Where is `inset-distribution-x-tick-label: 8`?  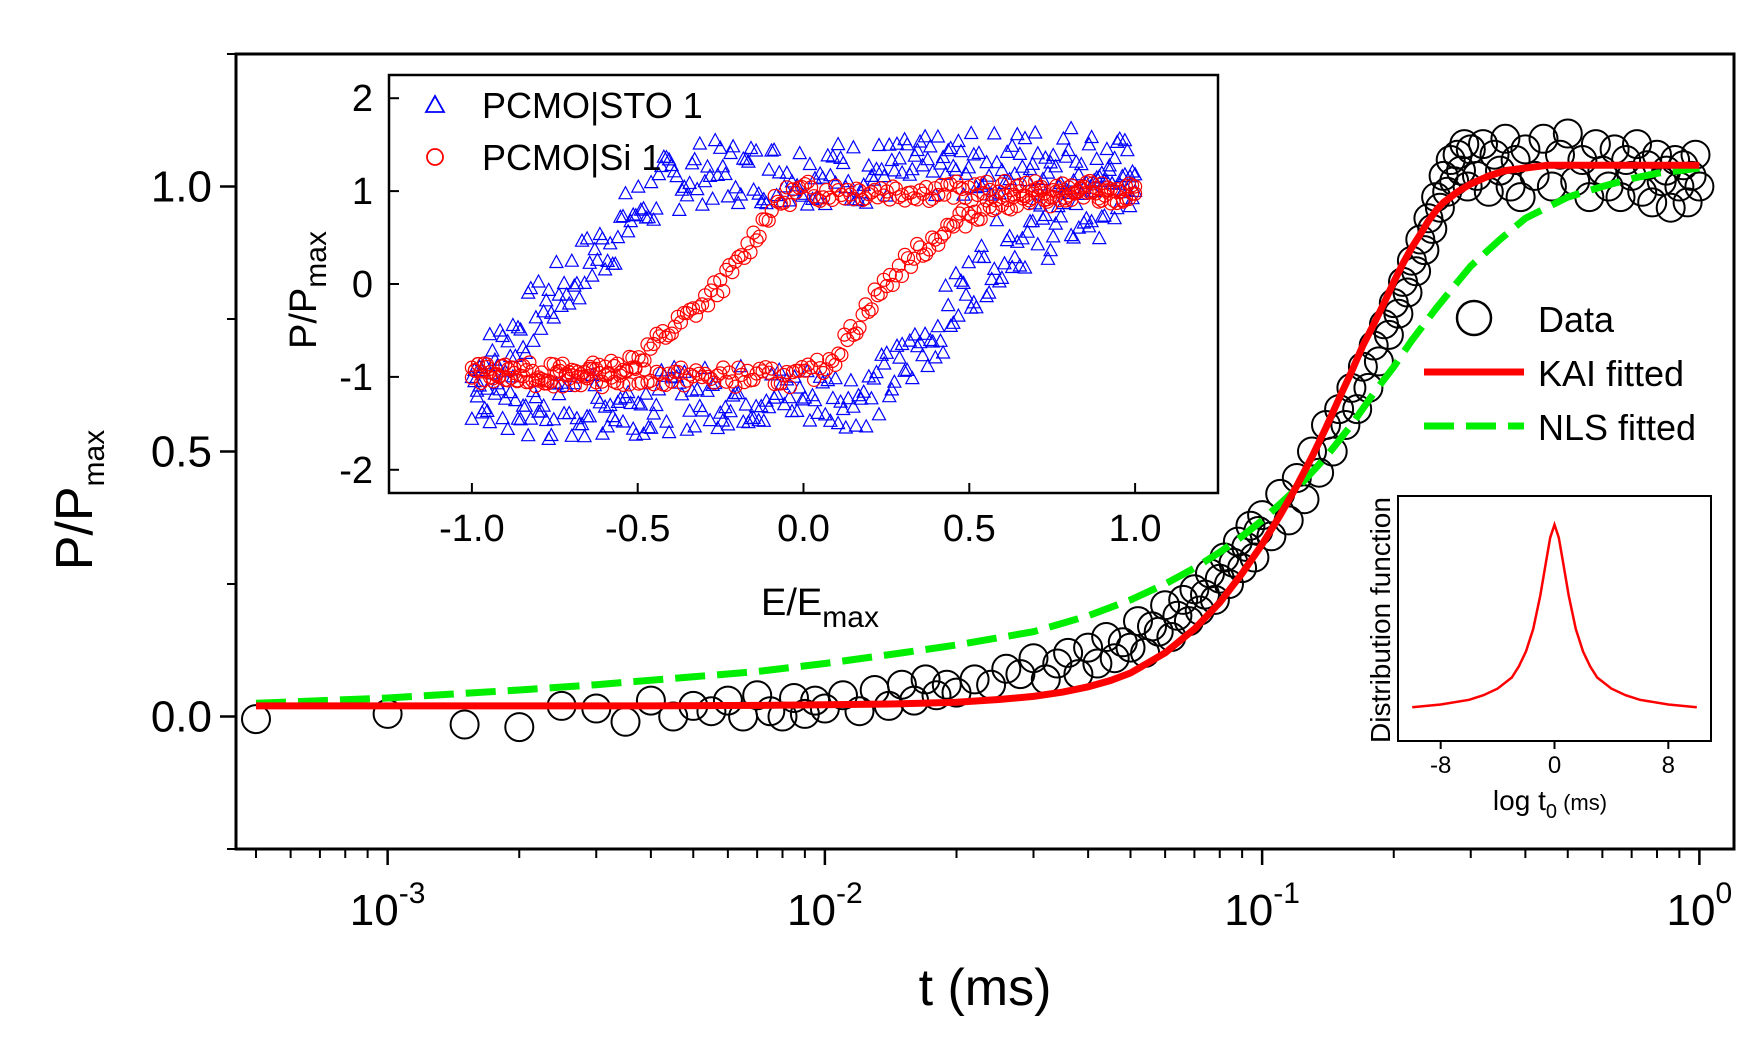
inset-distribution-x-tick-label: 8 is located at coordinates (1668, 765).